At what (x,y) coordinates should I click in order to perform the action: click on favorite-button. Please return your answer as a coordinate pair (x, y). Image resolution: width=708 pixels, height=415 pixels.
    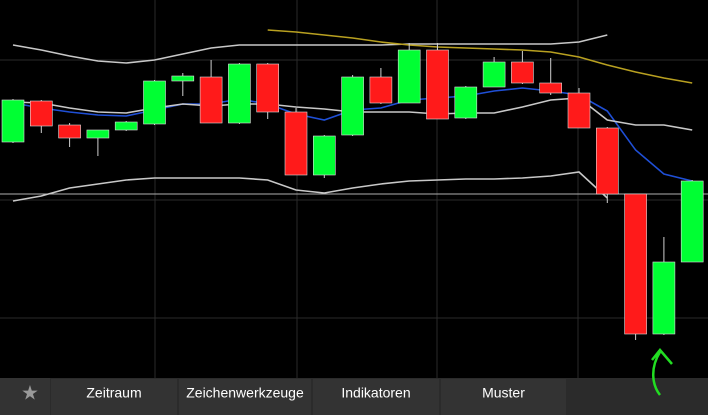
    Looking at the image, I should click on (25, 396).